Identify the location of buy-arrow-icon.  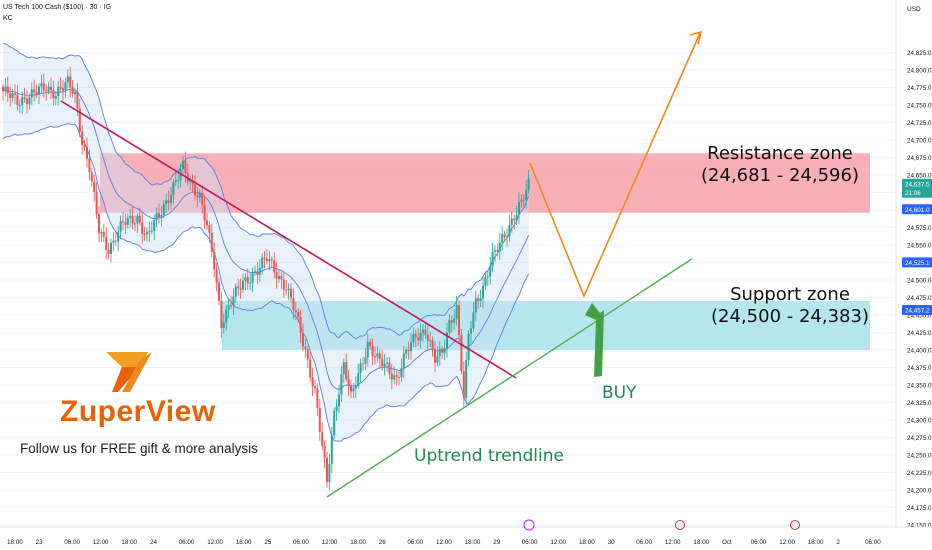
(594, 340).